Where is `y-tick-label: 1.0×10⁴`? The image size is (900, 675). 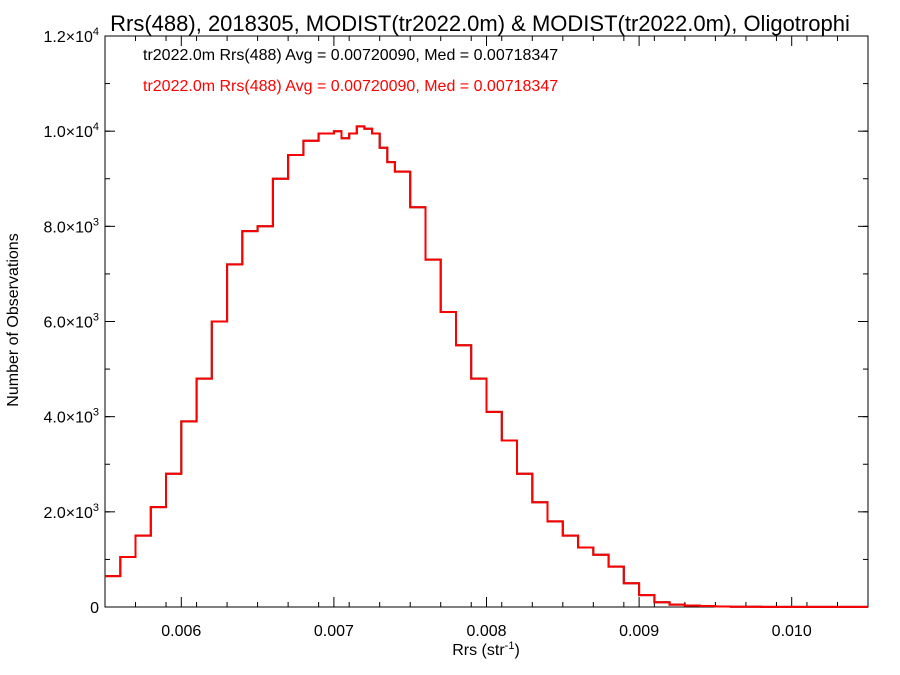 y-tick-label: 1.0×10⁴ is located at coordinates (71, 131).